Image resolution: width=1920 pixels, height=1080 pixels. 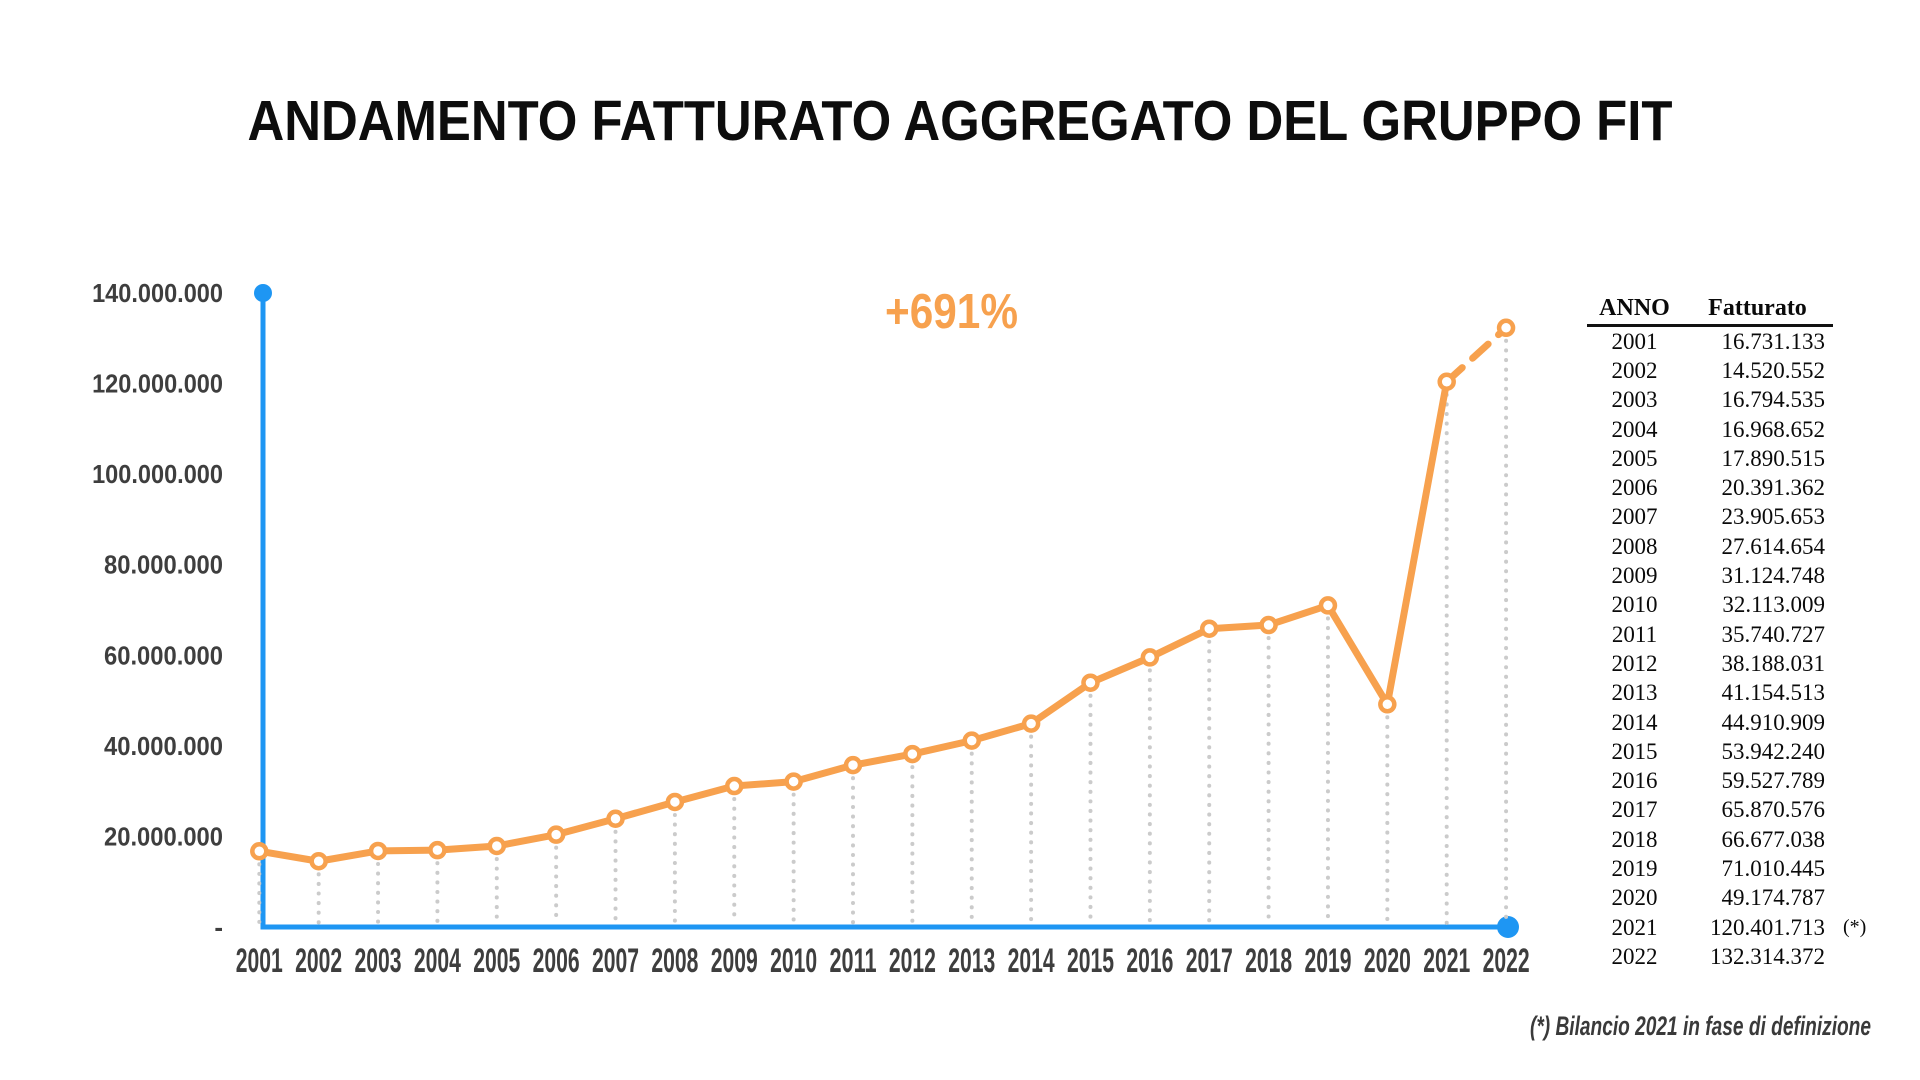 What do you see at coordinates (1710, 487) in the screenshot?
I see `table-row: 2006 20.391.362` at bounding box center [1710, 487].